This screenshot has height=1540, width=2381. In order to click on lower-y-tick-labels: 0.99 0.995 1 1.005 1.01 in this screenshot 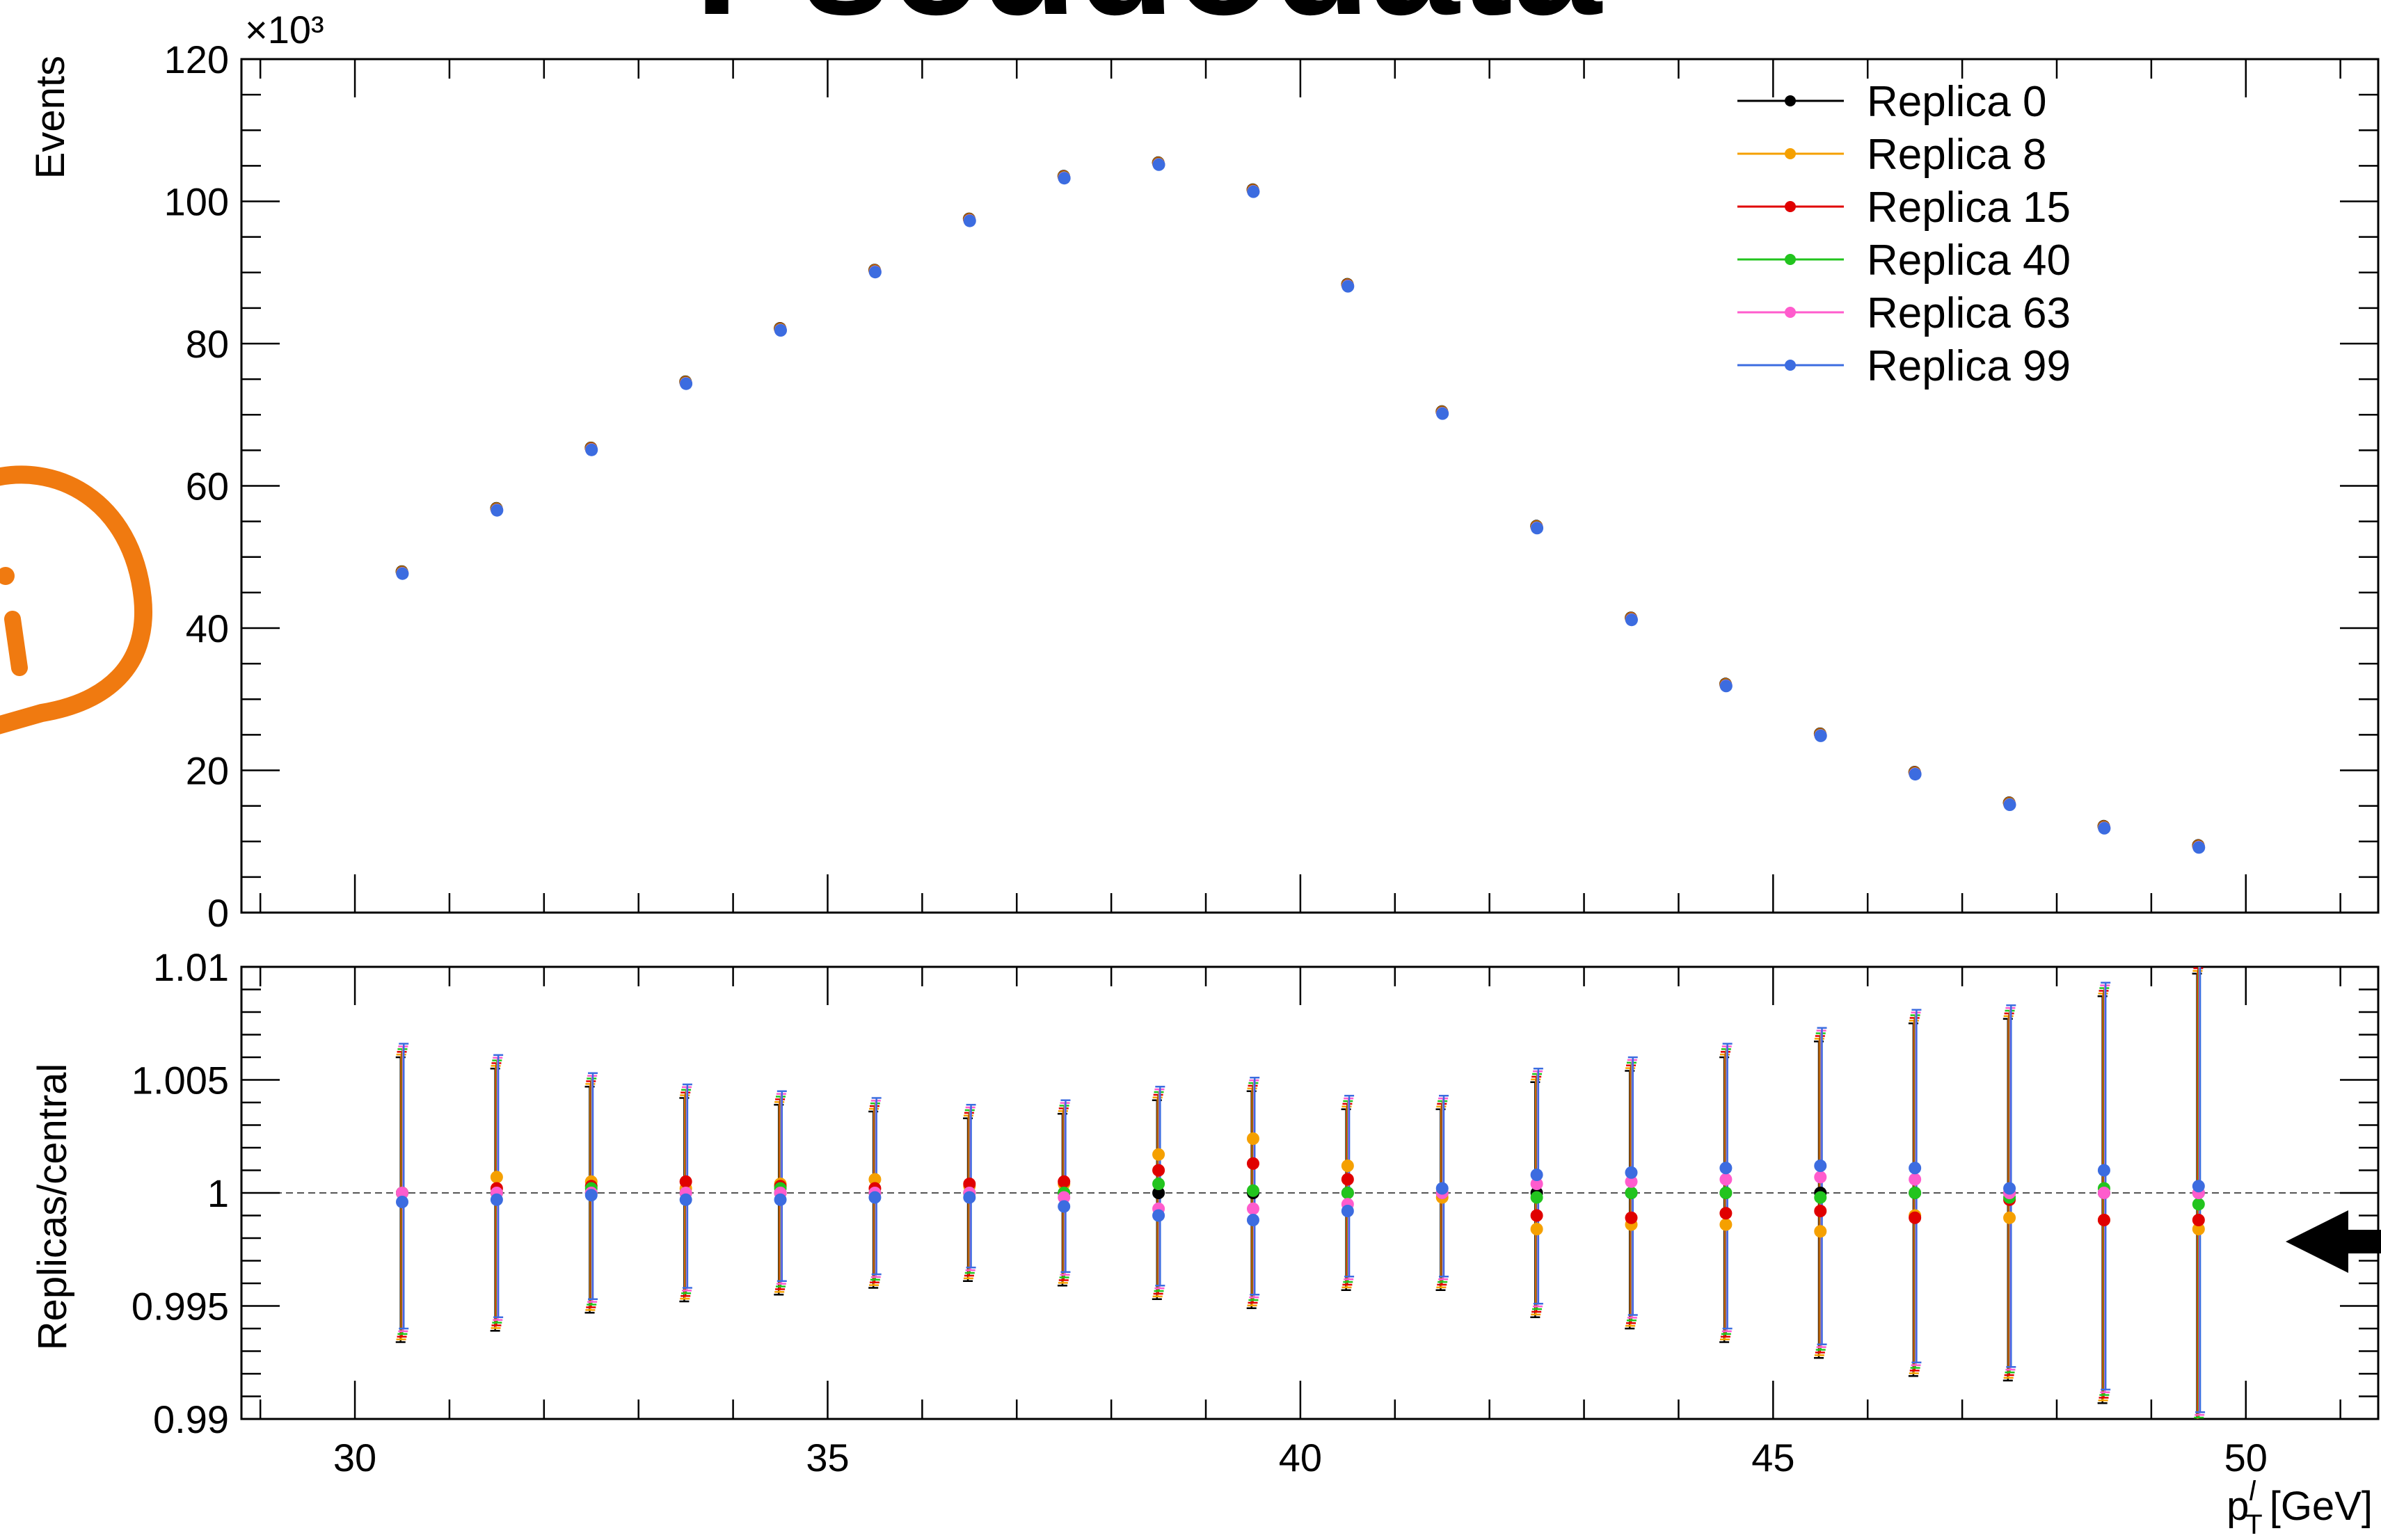, I will do `click(180, 1193)`.